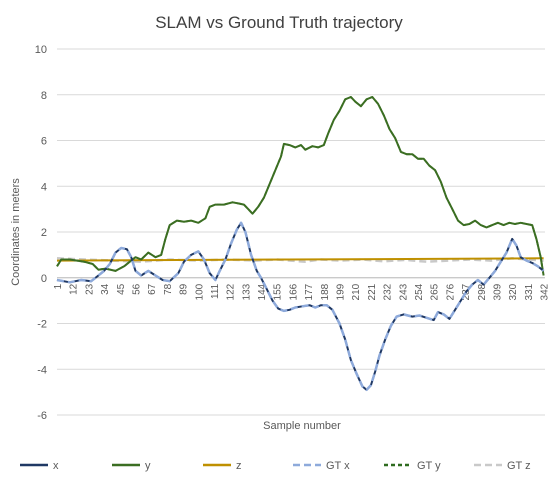  Describe the element at coordinates (545, 291) in the screenshot. I see `x-tick-label: 342` at that location.